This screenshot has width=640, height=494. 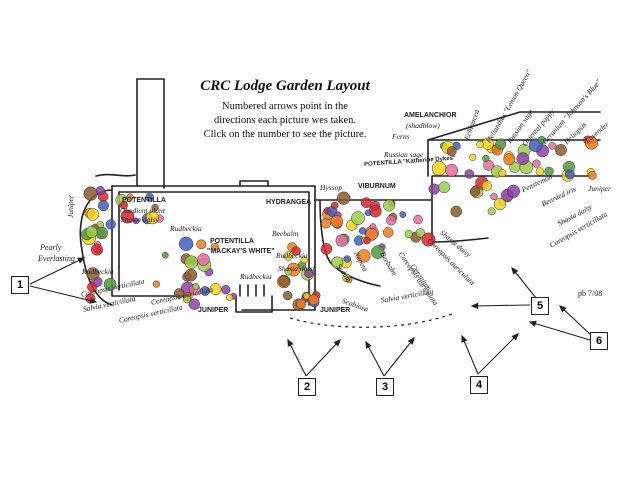 What do you see at coordinates (56, 258) in the screenshot?
I see `label-everlasting: Everlasting` at bounding box center [56, 258].